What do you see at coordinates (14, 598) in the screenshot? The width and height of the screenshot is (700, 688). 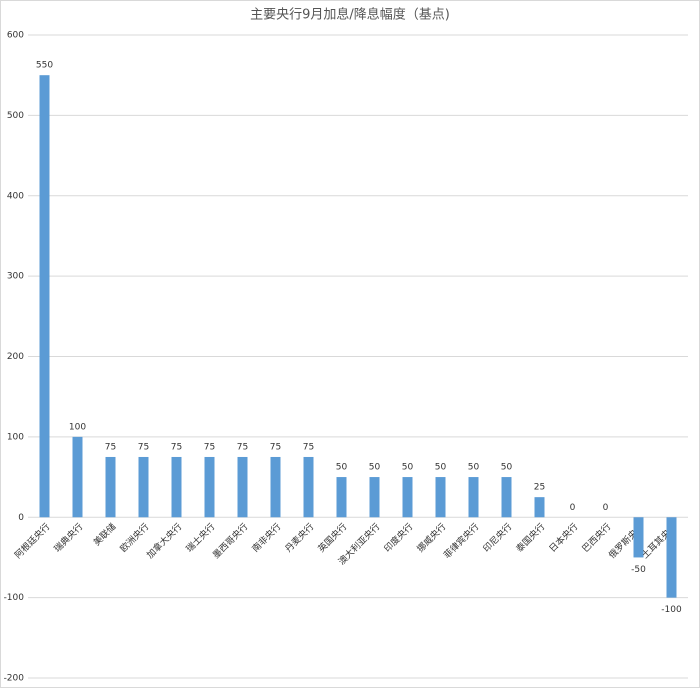 I see `y-tick-label: -100` at bounding box center [14, 598].